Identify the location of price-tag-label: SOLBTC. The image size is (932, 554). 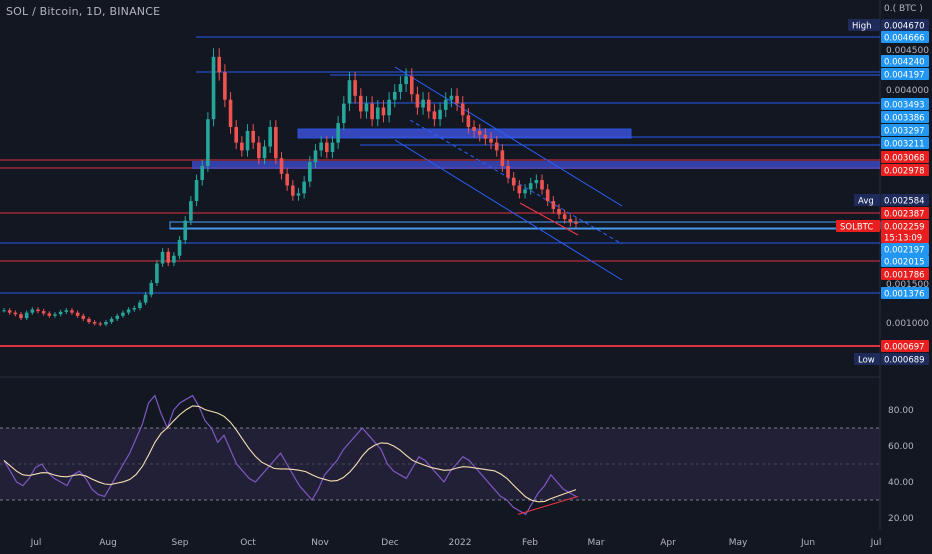
(856, 228).